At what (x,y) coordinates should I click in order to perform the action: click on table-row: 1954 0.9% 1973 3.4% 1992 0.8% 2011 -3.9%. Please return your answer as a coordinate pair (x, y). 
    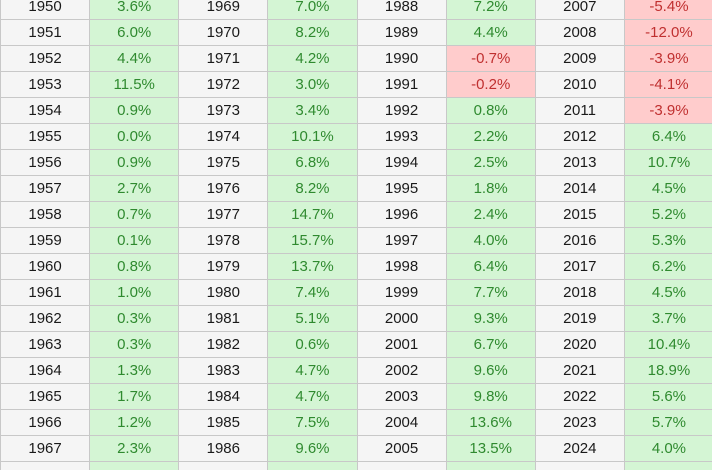
    Looking at the image, I should click on (356, 110).